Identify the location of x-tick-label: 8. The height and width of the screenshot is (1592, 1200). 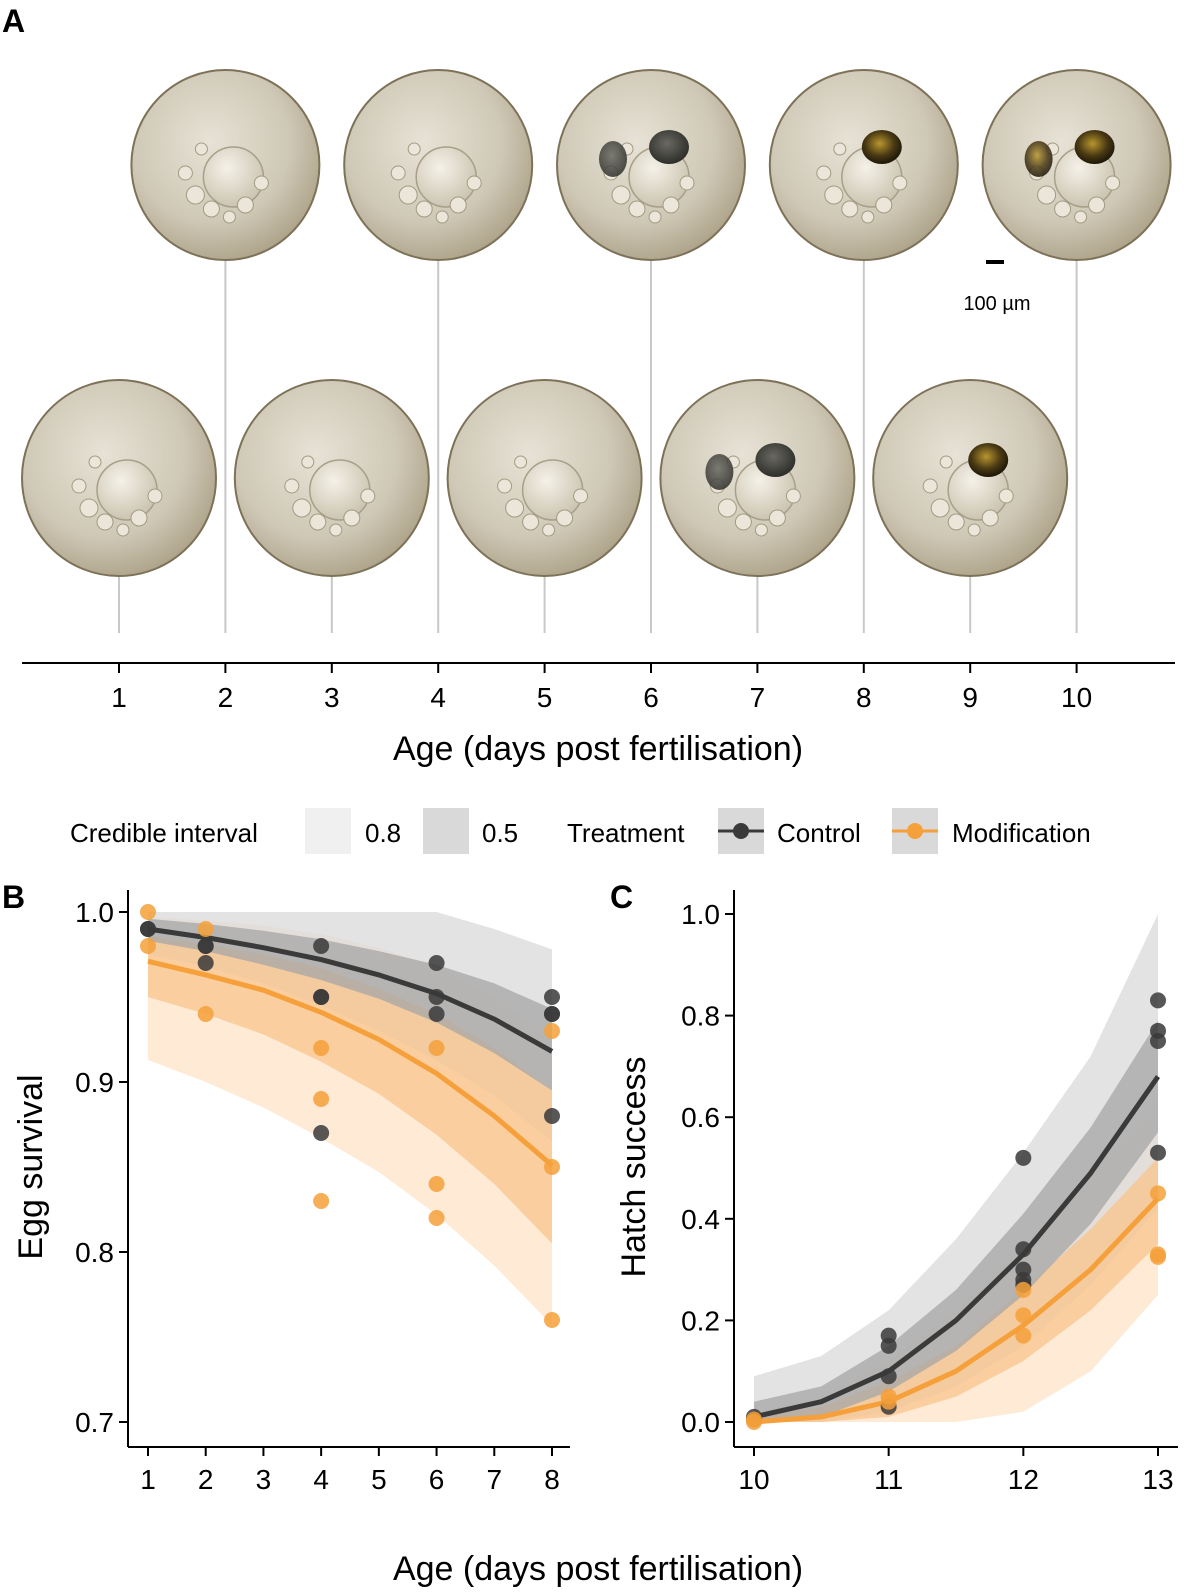
(552, 1479).